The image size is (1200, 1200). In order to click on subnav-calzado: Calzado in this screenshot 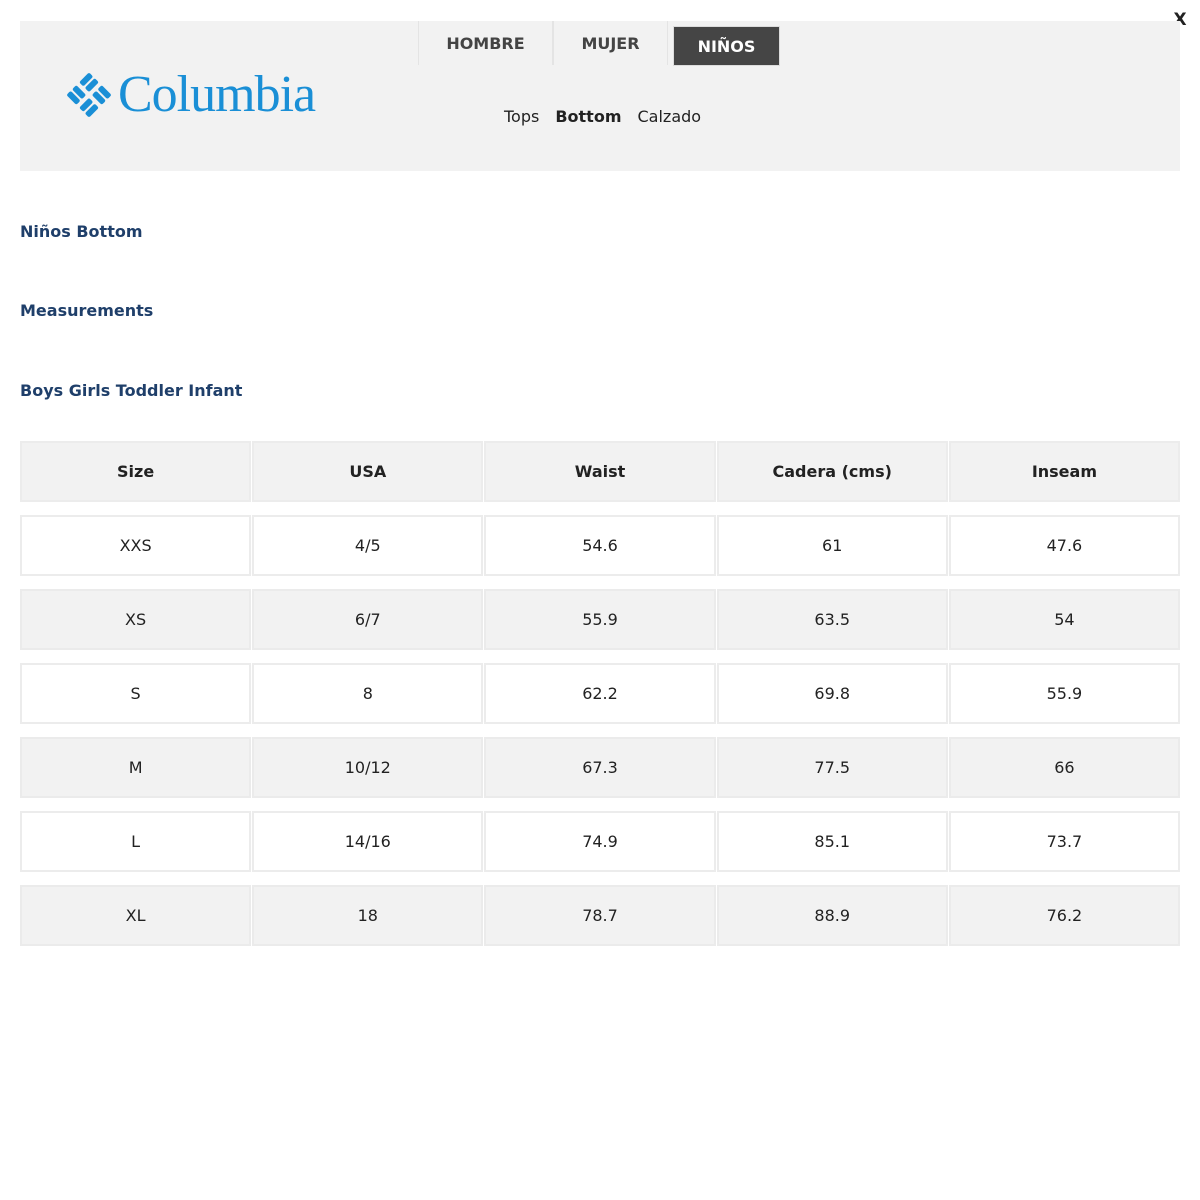, I will do `click(669, 116)`.